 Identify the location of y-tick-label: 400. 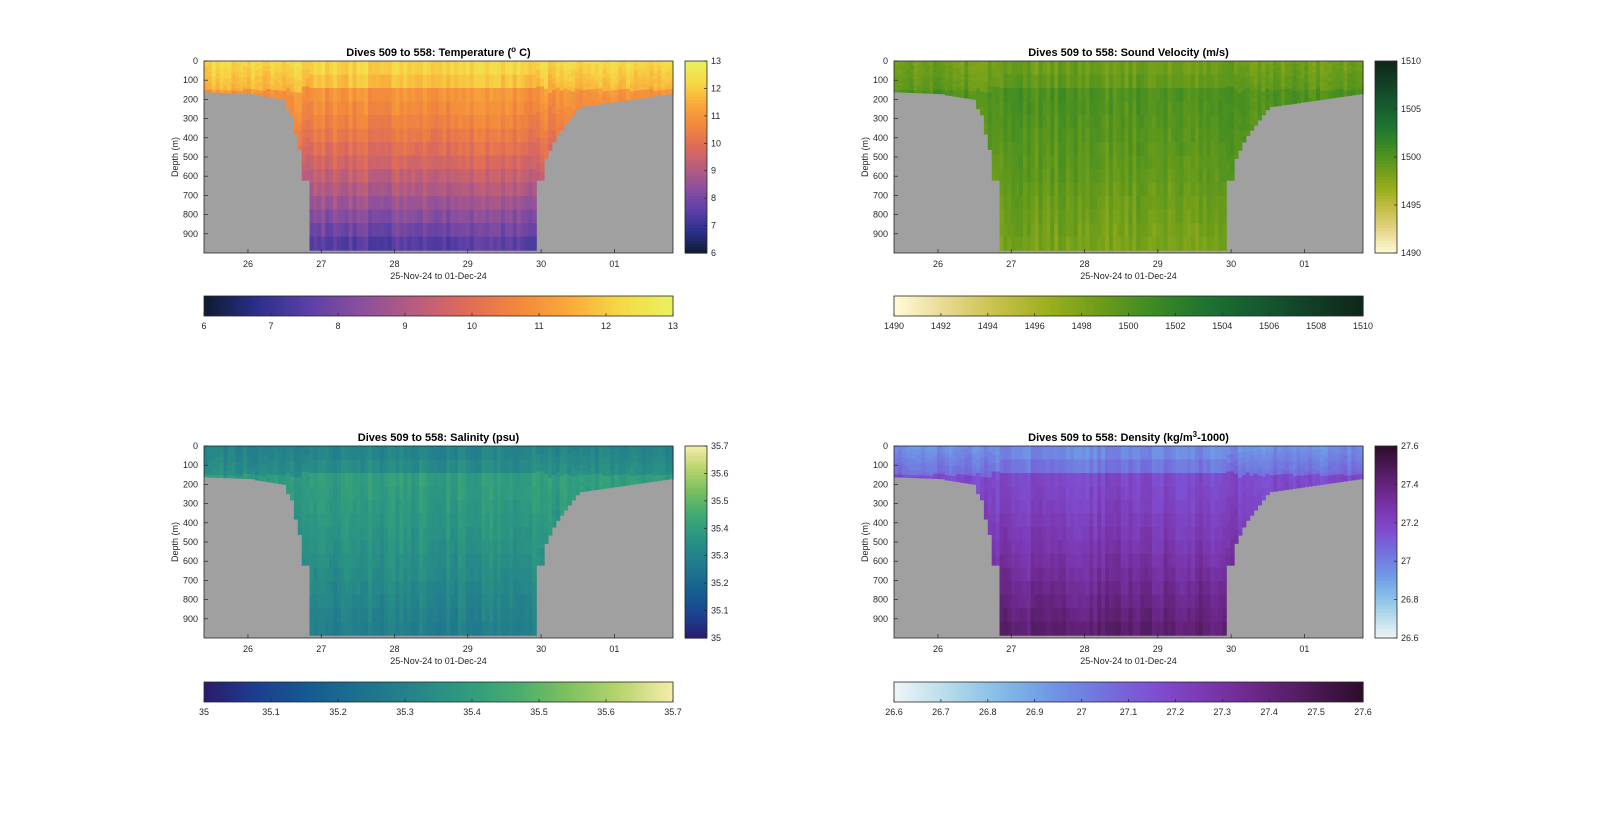
(880, 138).